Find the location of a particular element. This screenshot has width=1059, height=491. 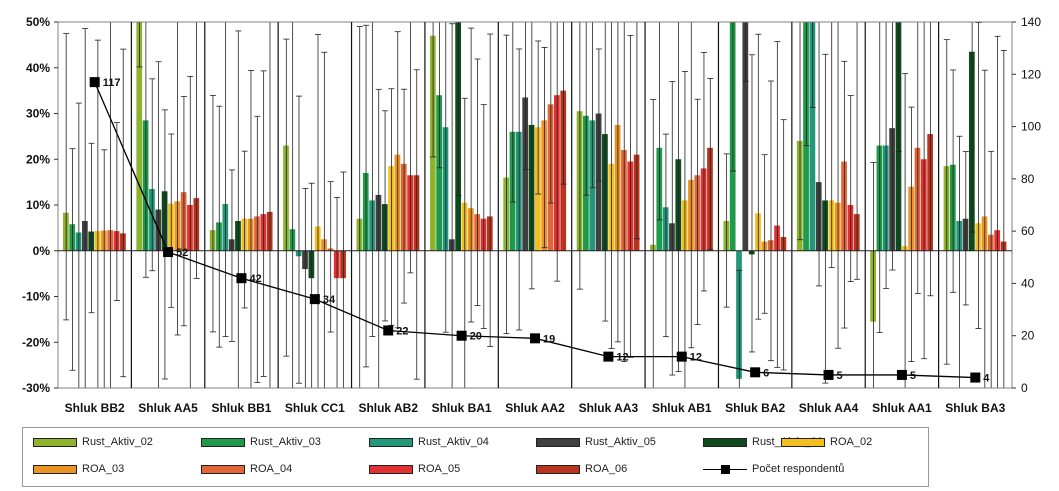

category-label: Shluk AB1 is located at coordinates (682, 408).